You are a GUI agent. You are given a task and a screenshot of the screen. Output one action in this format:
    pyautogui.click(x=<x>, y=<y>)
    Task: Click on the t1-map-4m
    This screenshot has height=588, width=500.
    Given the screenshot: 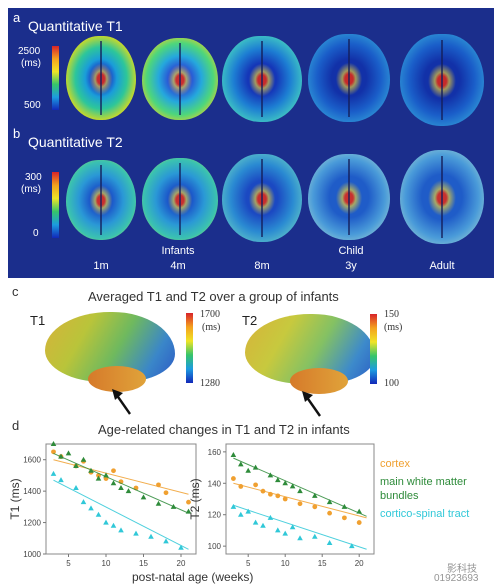 What is the action you would take?
    pyautogui.click(x=180, y=79)
    